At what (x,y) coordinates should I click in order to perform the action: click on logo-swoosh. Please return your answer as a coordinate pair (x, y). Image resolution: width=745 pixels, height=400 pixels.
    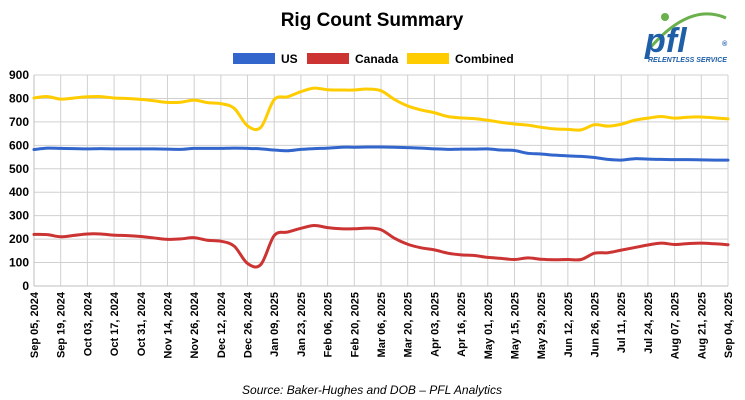
    Looking at the image, I should click on (687, 30).